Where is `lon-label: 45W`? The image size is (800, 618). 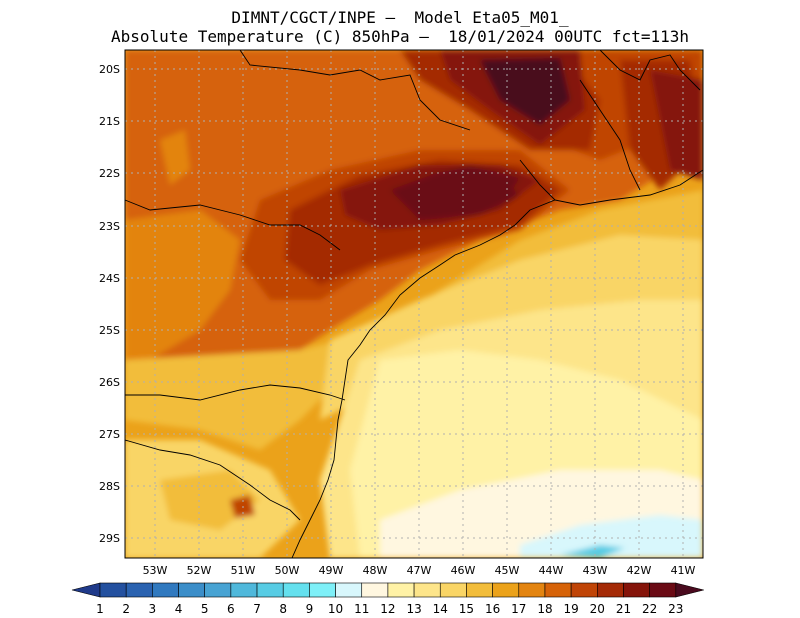
lon-label: 45W is located at coordinates (507, 570).